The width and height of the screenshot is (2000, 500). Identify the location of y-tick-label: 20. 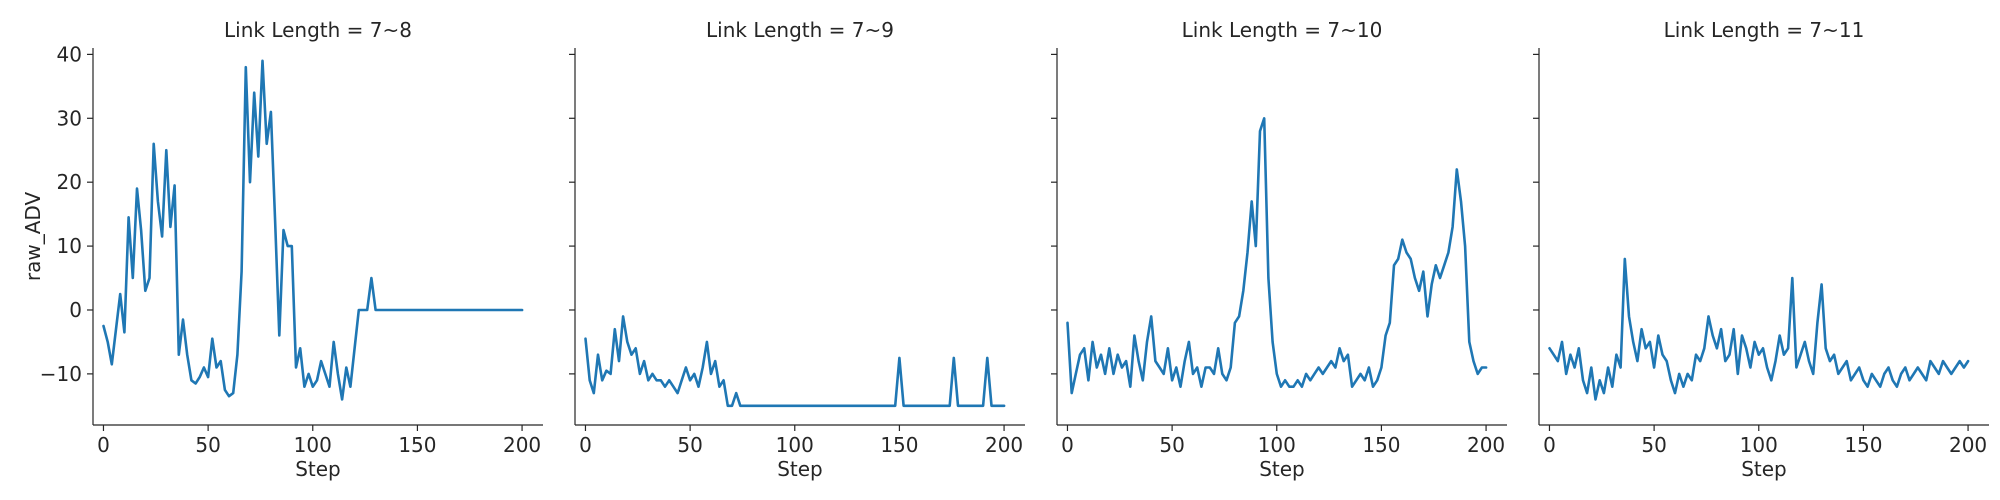
(69, 182).